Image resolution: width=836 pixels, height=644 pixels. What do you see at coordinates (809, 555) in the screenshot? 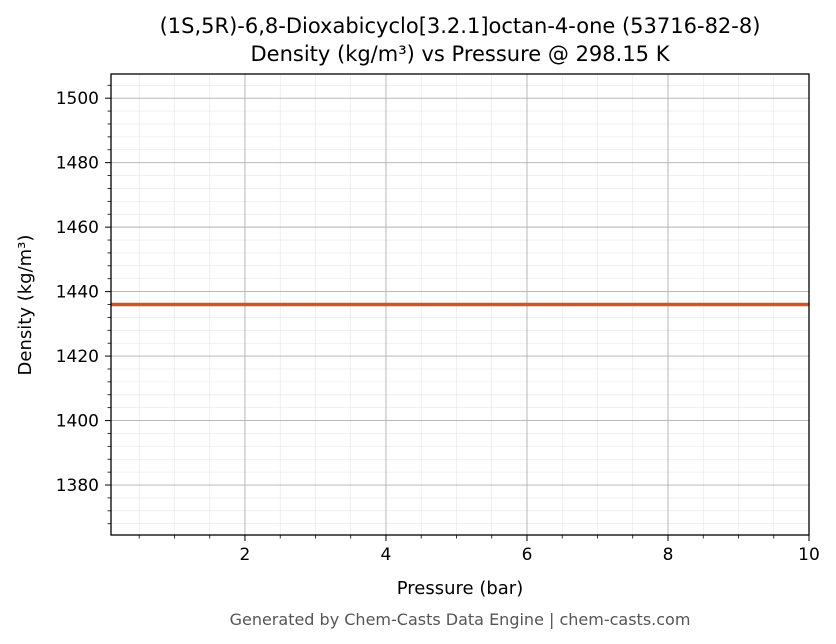
I see `x-tick-label: 10` at bounding box center [809, 555].